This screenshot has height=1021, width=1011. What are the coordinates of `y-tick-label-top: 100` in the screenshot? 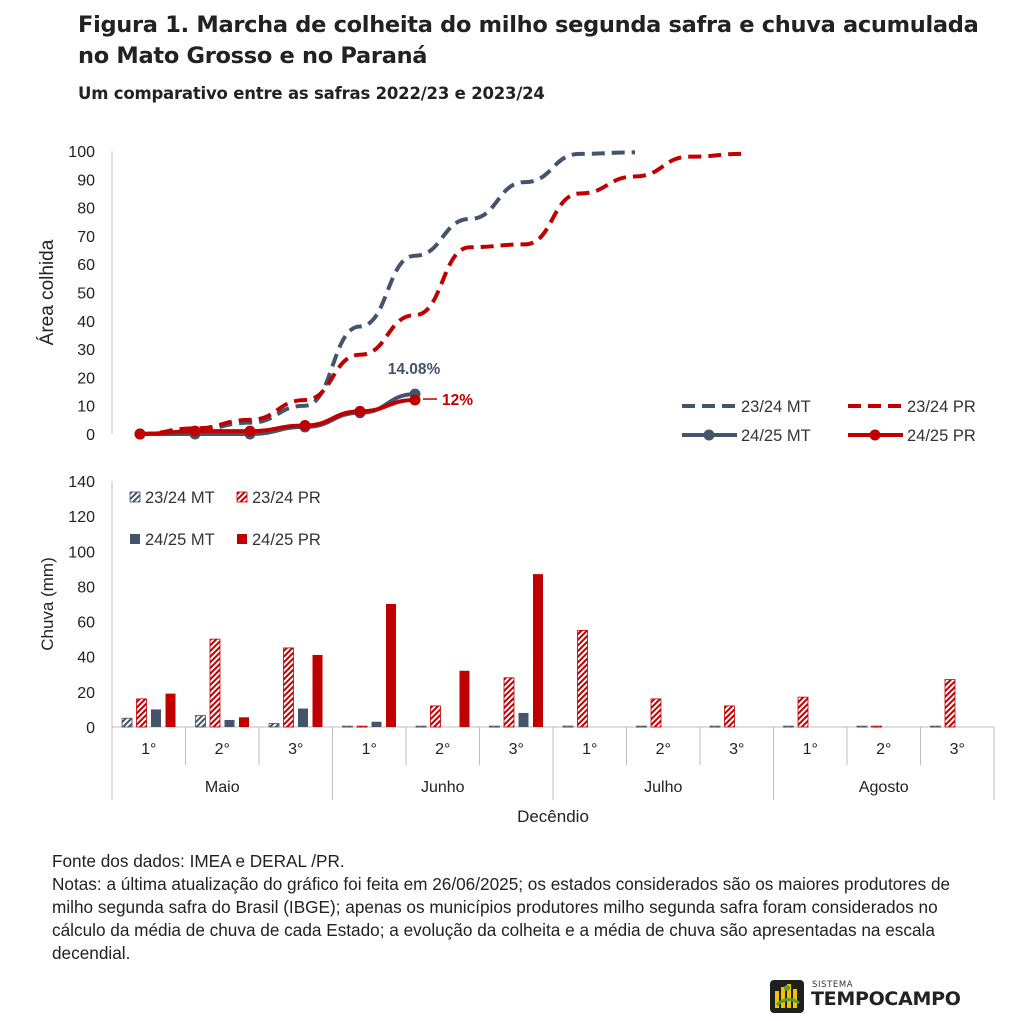 It's located at (81, 152).